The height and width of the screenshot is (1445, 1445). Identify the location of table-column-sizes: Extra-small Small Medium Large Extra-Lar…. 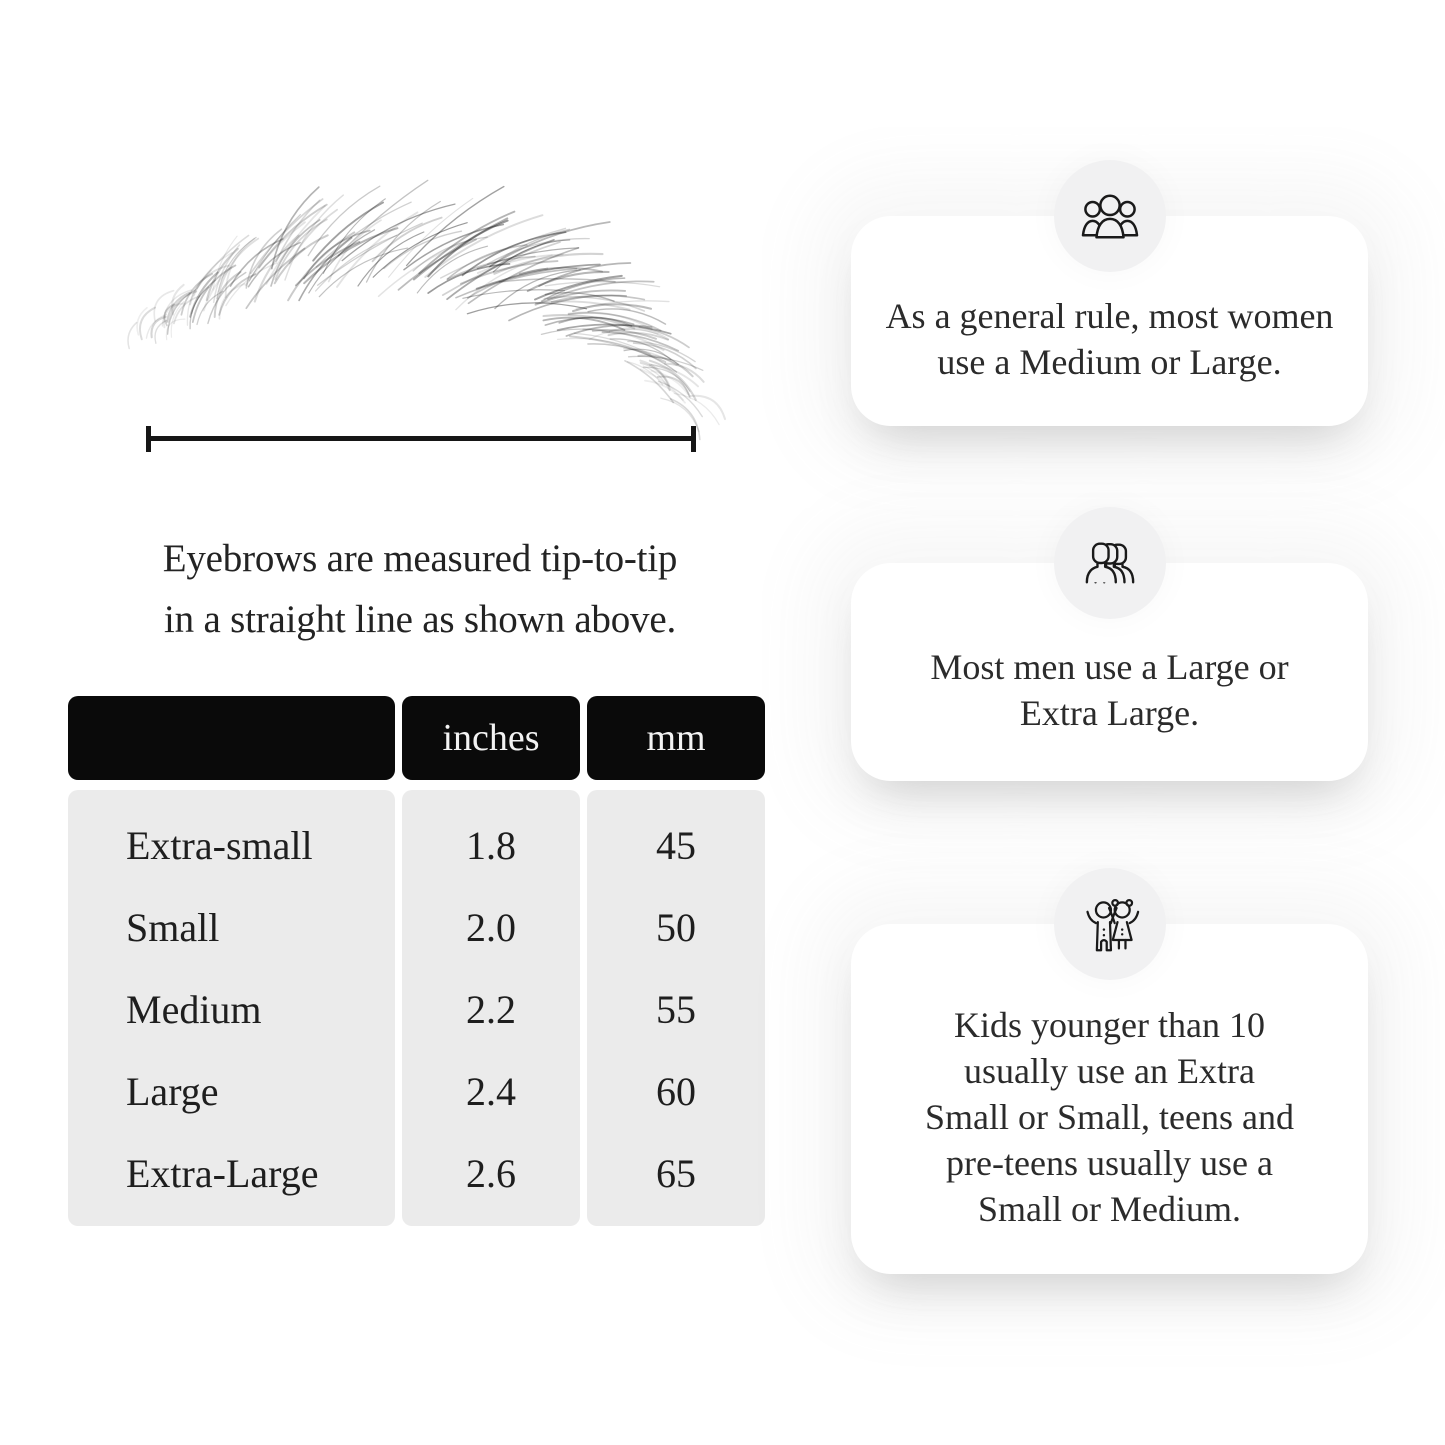
(231, 1008).